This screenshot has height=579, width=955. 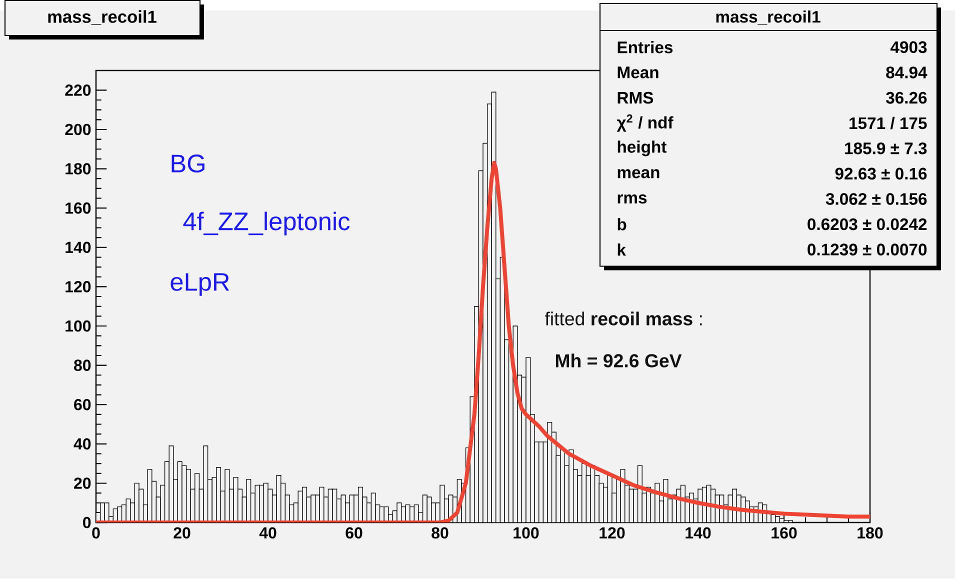 What do you see at coordinates (200, 284) in the screenshot?
I see `annotation: eLpR` at bounding box center [200, 284].